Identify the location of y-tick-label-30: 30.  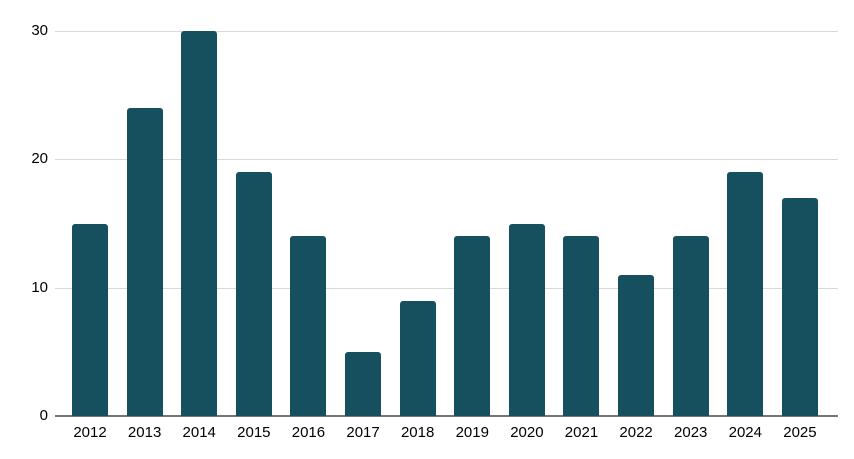
(39, 30).